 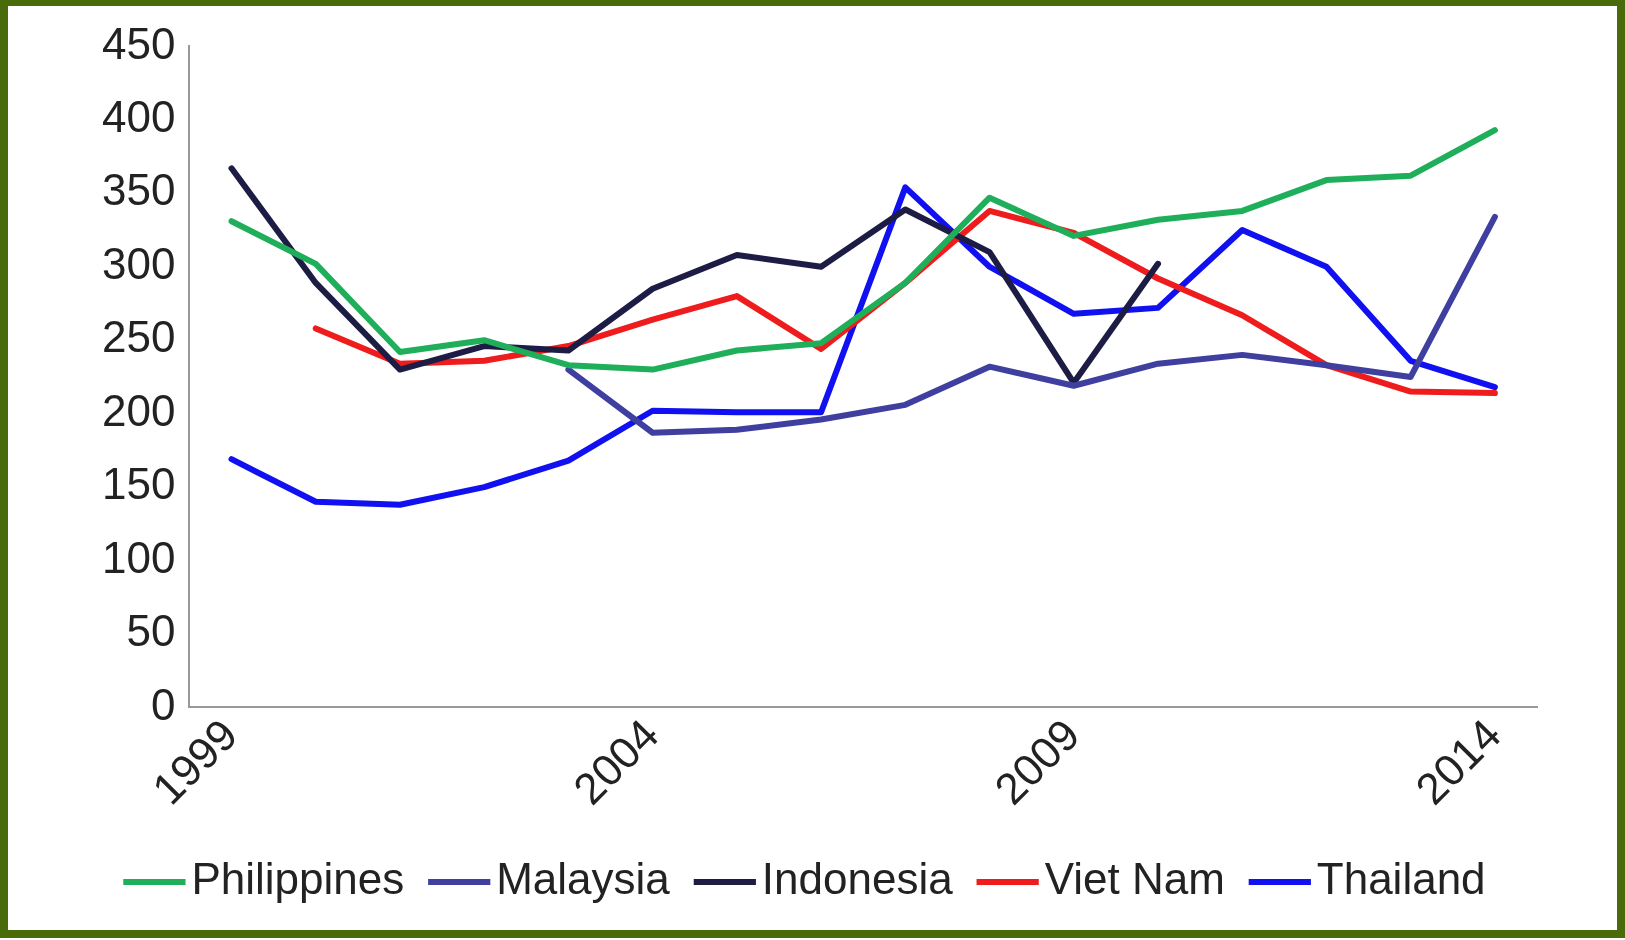 What do you see at coordinates (298, 879) in the screenshot?
I see `legend-label: Philippines` at bounding box center [298, 879].